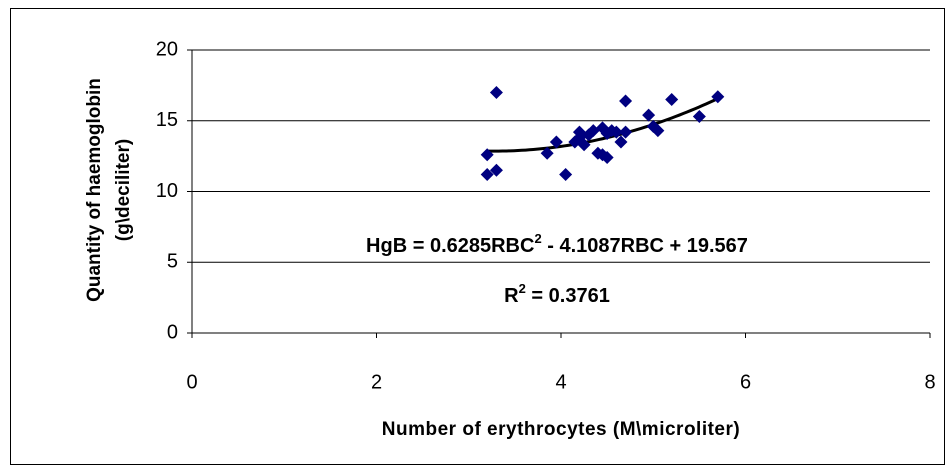 The width and height of the screenshot is (951, 472). Describe the element at coordinates (537, 238) in the screenshot. I see `trend-equation-part: 2` at that location.